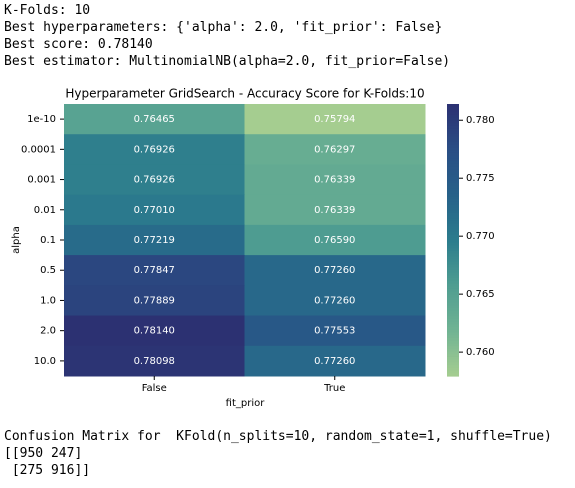 This screenshot has width=575, height=488. I want to click on cell-label: 0.76465, so click(154, 119).